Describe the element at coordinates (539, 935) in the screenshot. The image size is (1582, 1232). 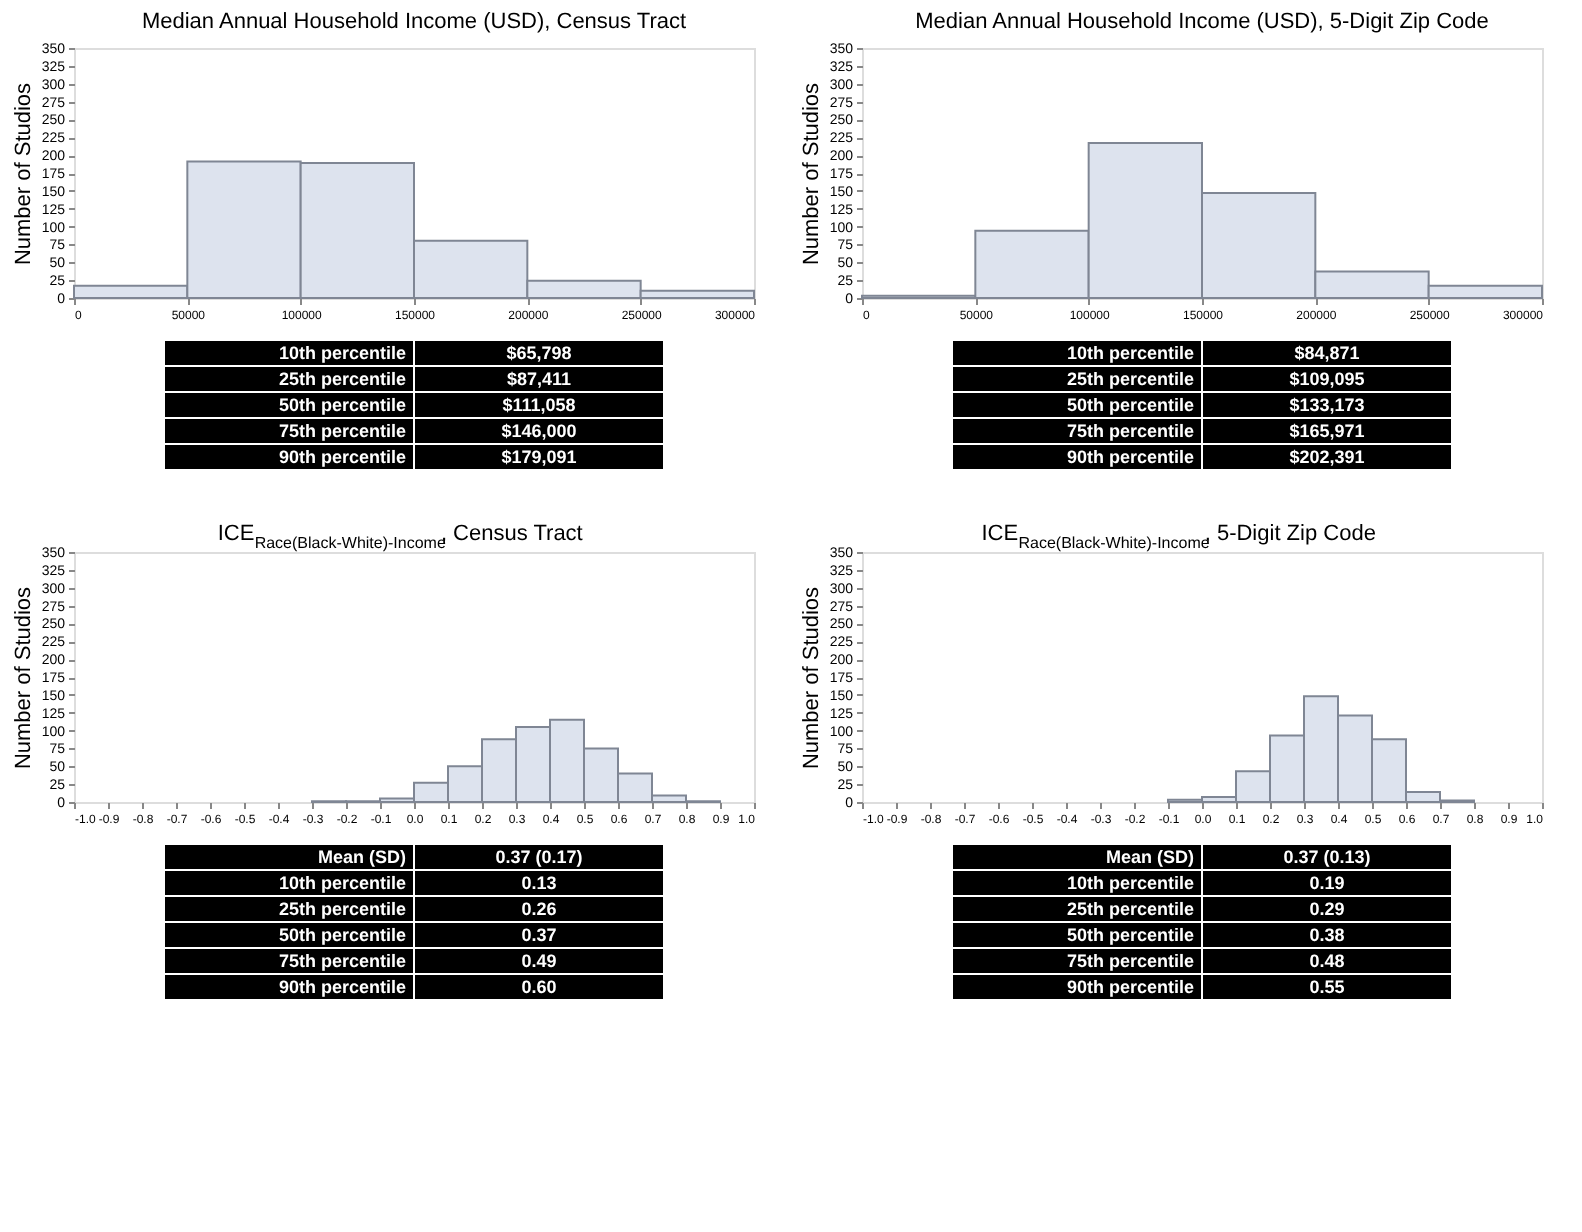
I see `text: 0.37` at that location.